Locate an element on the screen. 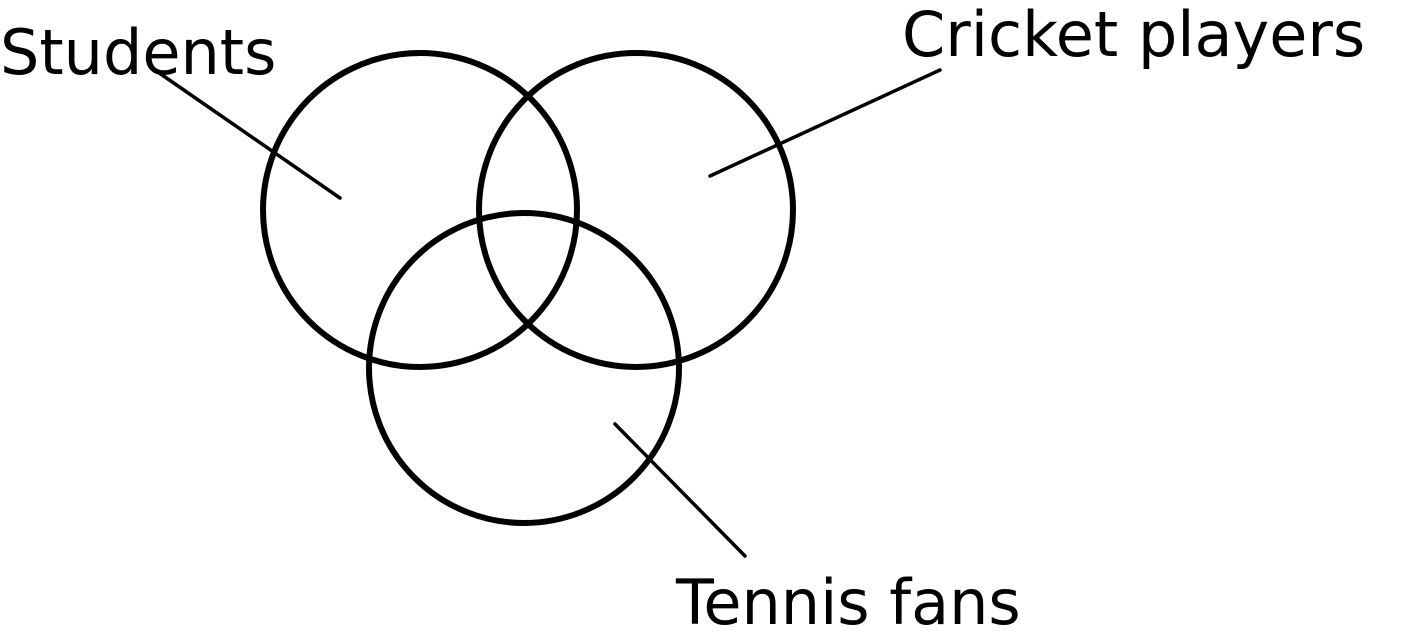 This screenshot has height=631, width=1419. cricket-players-circle is located at coordinates (636, 210).